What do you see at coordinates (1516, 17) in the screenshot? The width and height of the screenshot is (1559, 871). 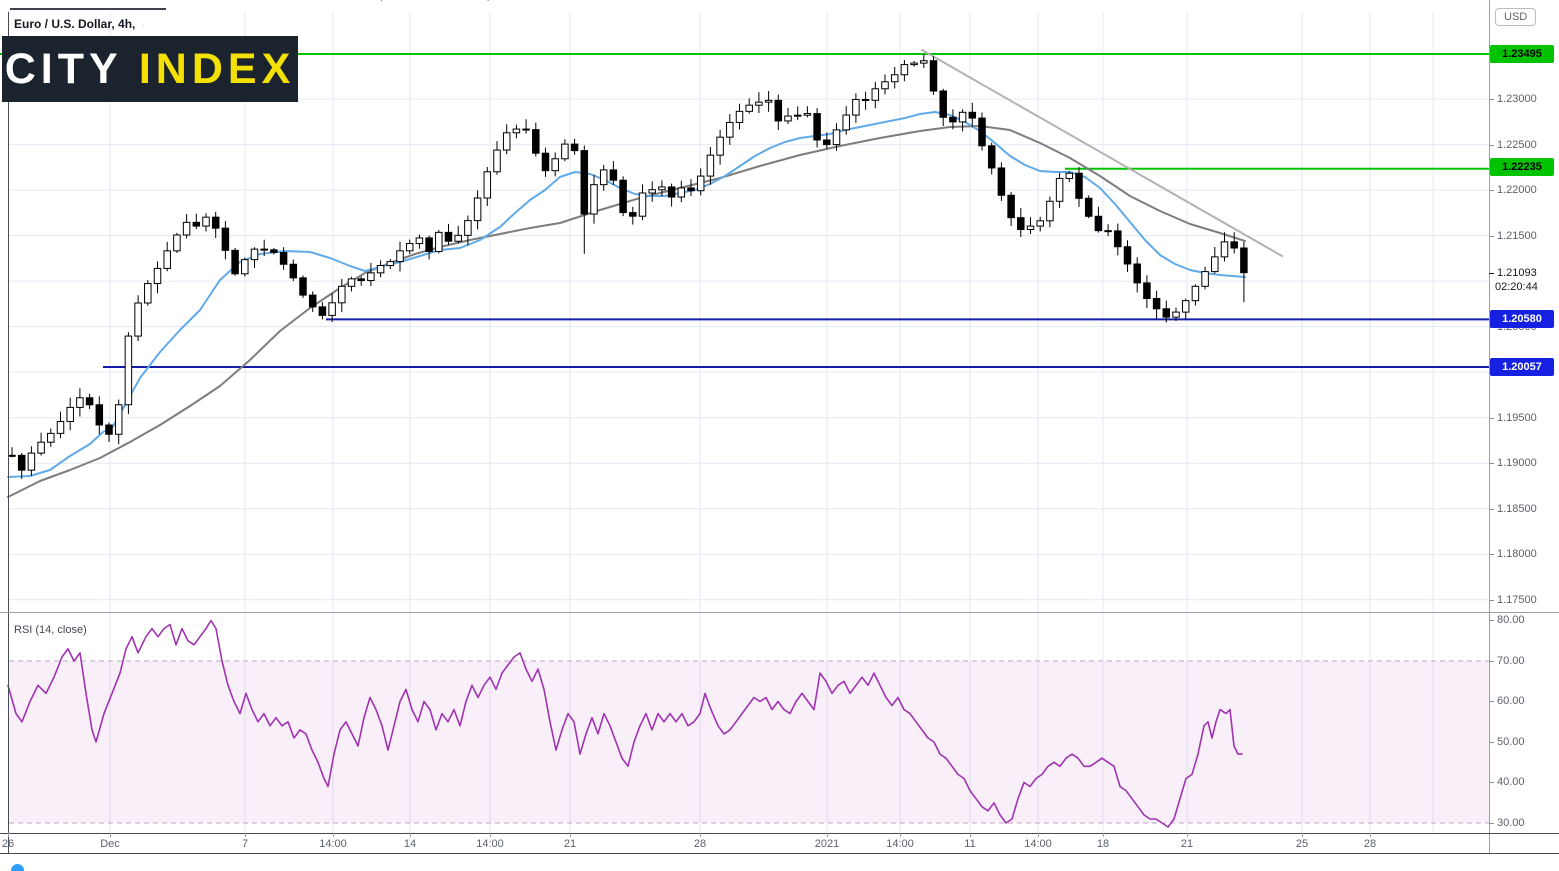 I see `currency-toggle-button: USD` at bounding box center [1516, 17].